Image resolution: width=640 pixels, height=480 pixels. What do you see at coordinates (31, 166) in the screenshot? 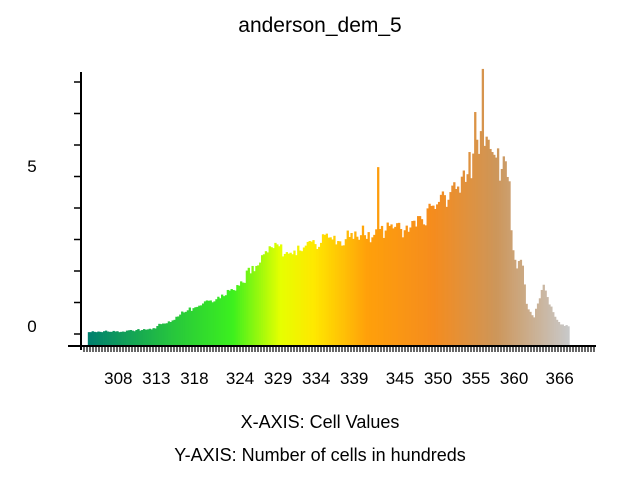
I see `y-tick-label-5: 5` at bounding box center [31, 166].